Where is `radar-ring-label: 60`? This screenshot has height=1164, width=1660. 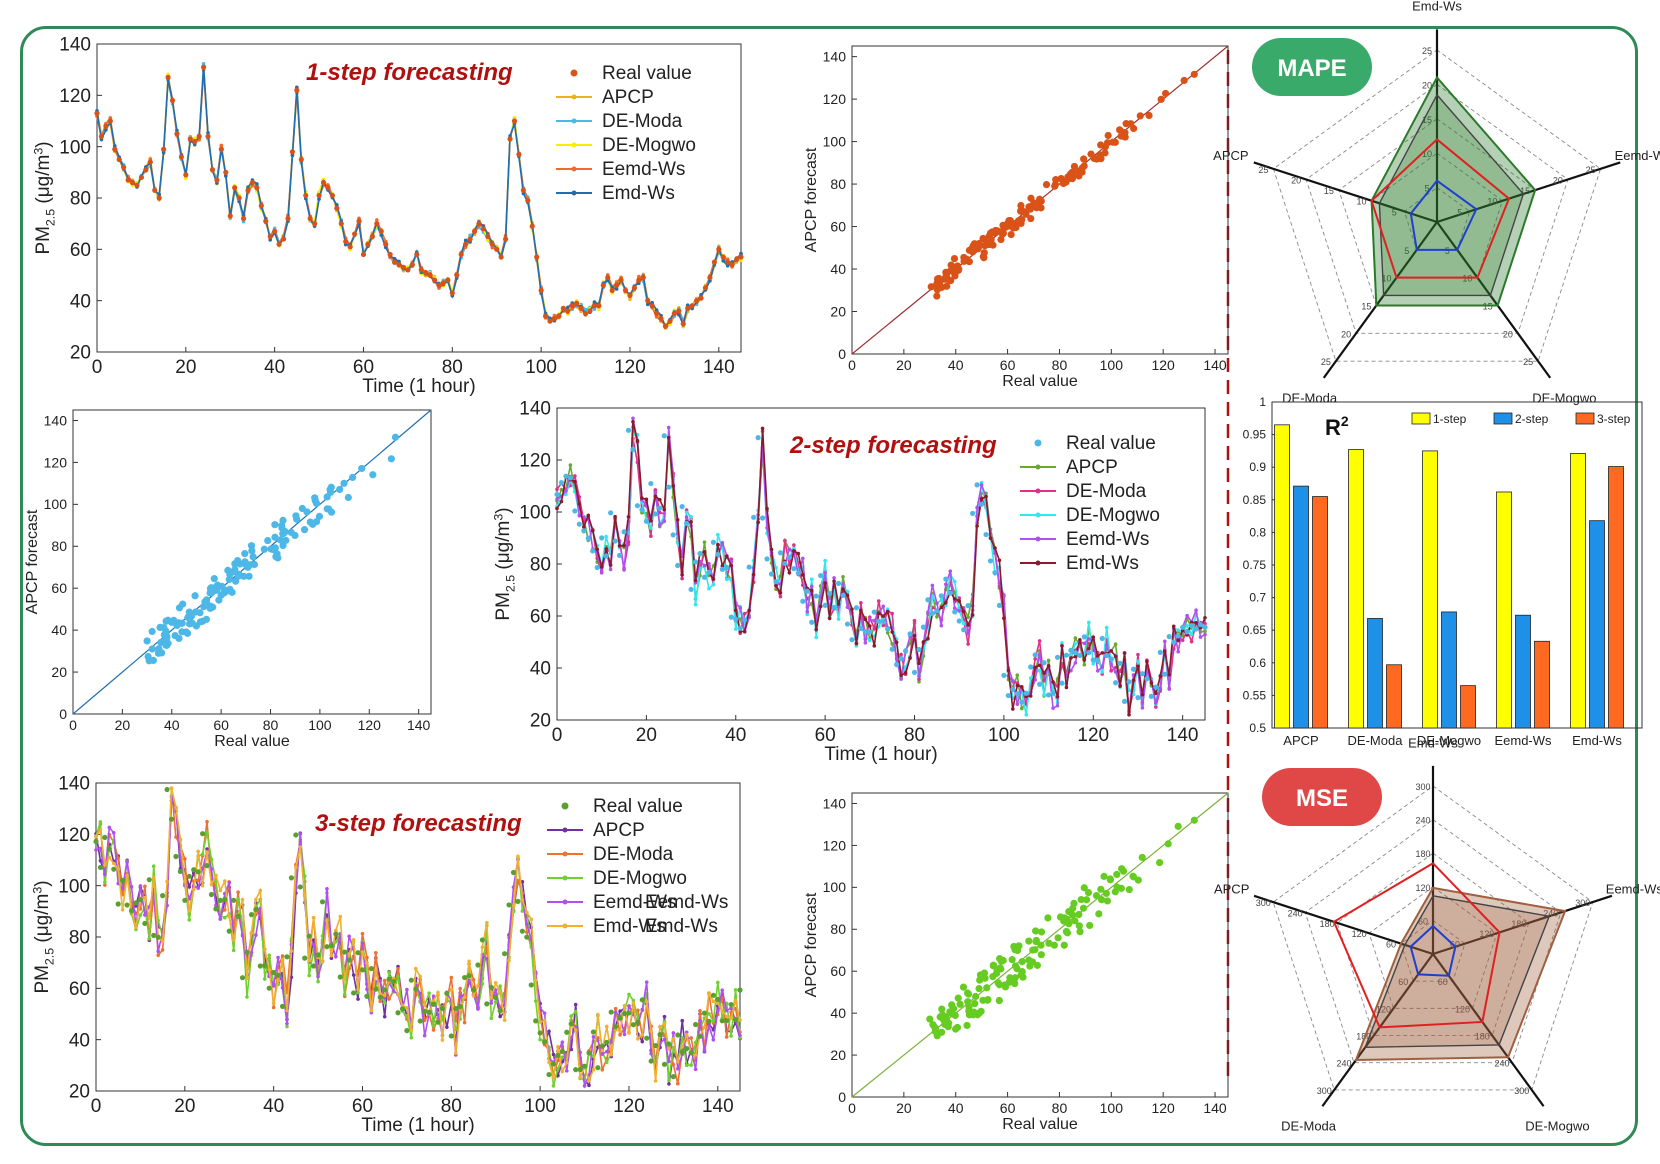 radar-ring-label: 60 is located at coordinates (1443, 982).